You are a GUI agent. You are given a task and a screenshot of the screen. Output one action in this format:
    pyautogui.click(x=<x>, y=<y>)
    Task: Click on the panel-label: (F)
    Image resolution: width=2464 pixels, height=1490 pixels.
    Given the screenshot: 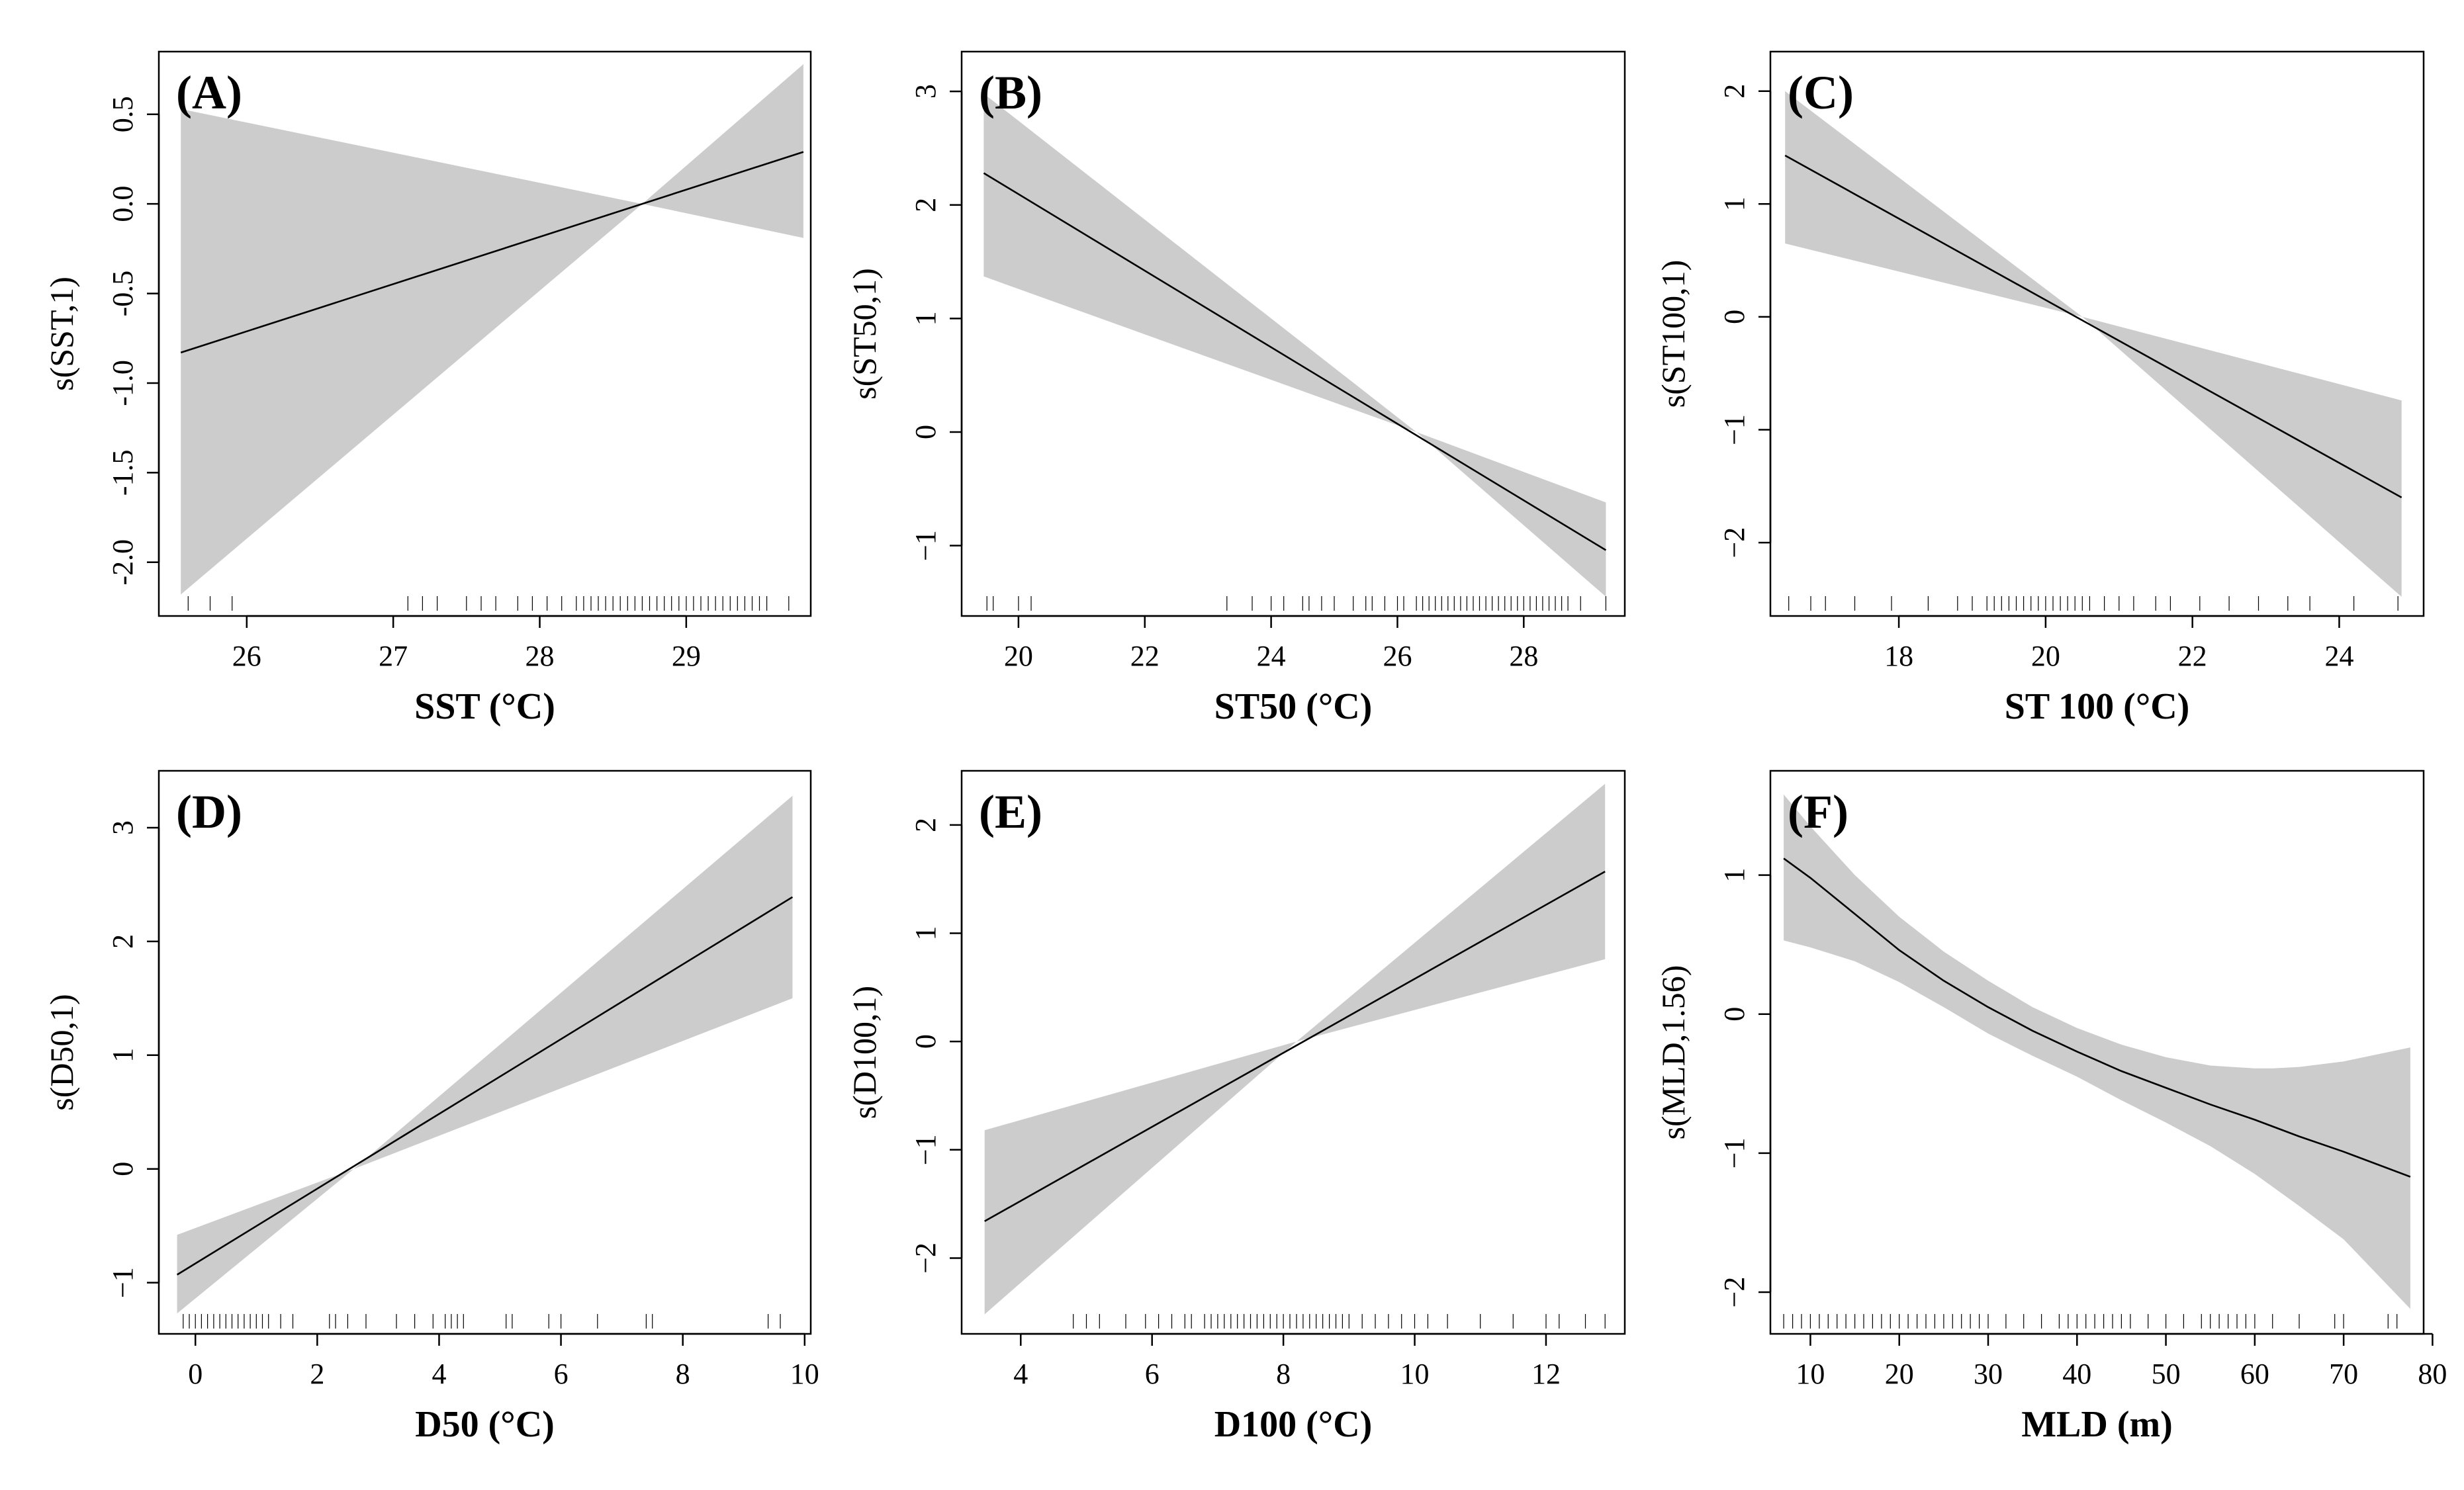 What is the action you would take?
    pyautogui.click(x=1818, y=811)
    